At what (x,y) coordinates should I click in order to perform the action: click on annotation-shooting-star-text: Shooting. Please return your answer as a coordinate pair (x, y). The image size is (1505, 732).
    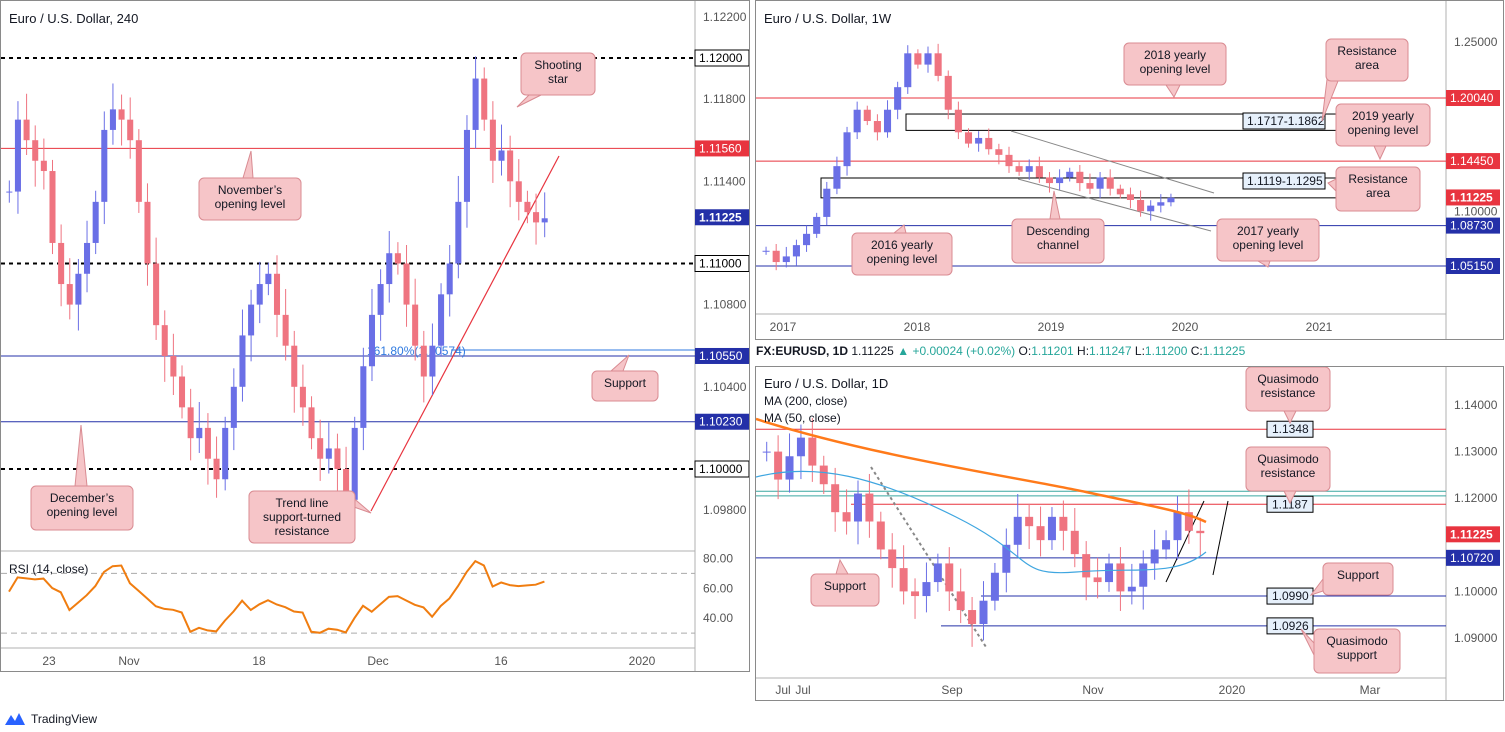
    Looking at the image, I should click on (557, 65).